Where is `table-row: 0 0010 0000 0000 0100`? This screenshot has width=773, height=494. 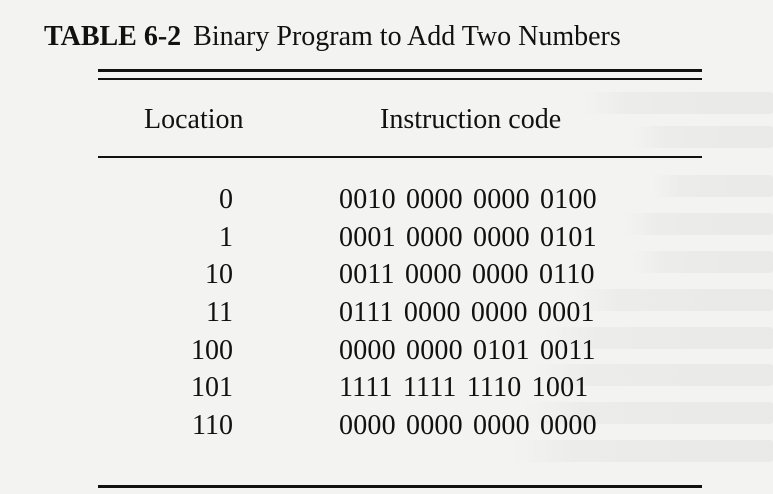 table-row: 0 0010 0000 0000 0100 is located at coordinates (386, 200).